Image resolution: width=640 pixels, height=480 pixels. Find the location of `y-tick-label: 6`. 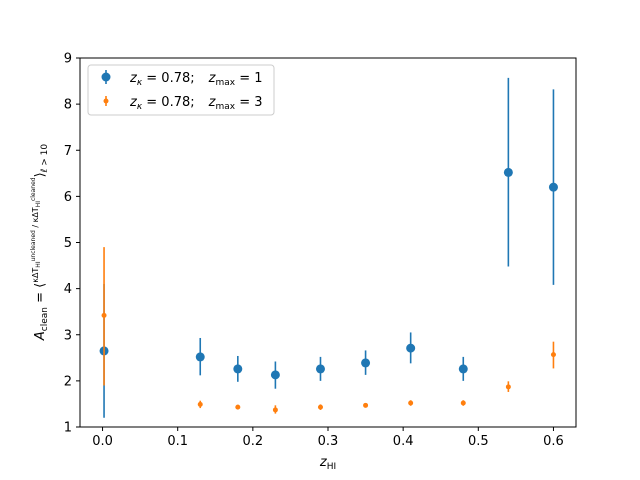

y-tick-label: 6 is located at coordinates (68, 197).